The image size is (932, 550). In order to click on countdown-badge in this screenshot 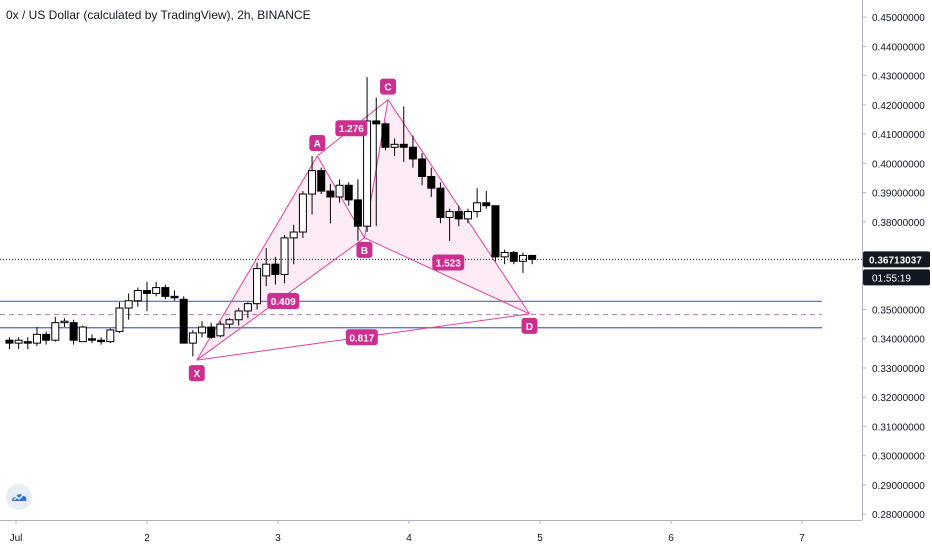, I will do `click(896, 277)`.